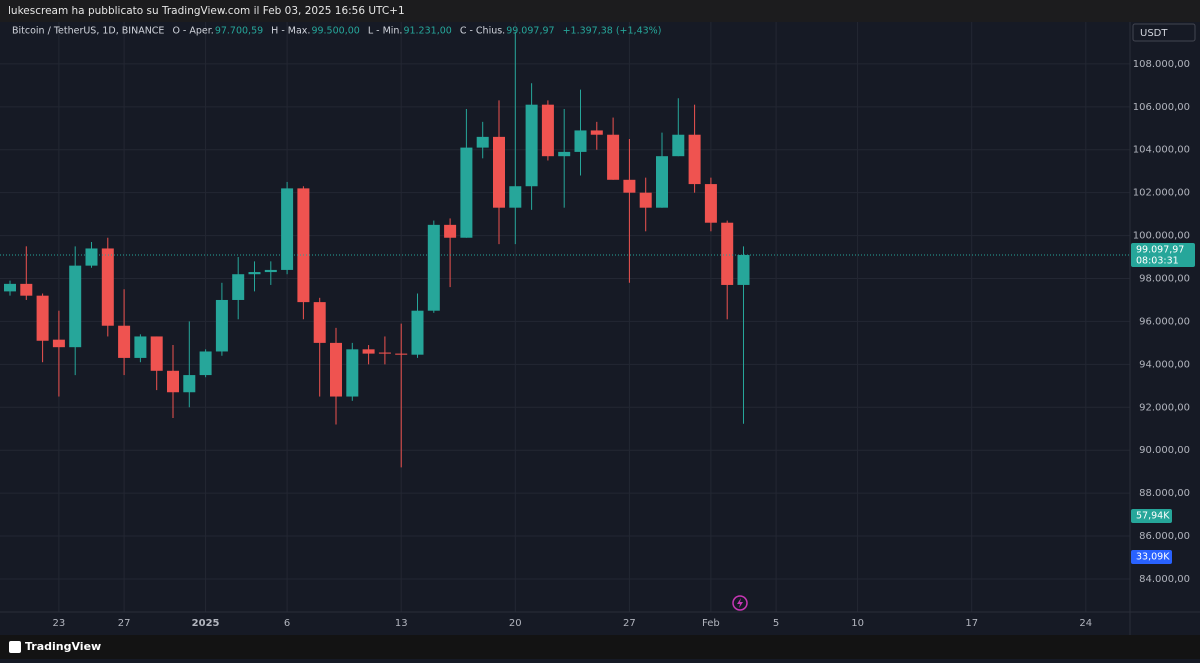 The height and width of the screenshot is (663, 1200). What do you see at coordinates (59, 623) in the screenshot?
I see `x-tick-label: 23` at bounding box center [59, 623].